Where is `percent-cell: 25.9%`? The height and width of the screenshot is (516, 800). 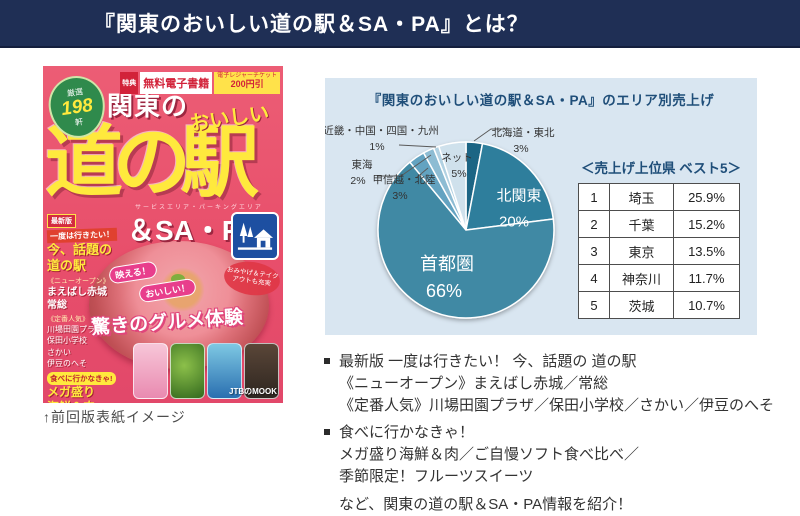
percent-cell: 25.9% is located at coordinates (706, 197).